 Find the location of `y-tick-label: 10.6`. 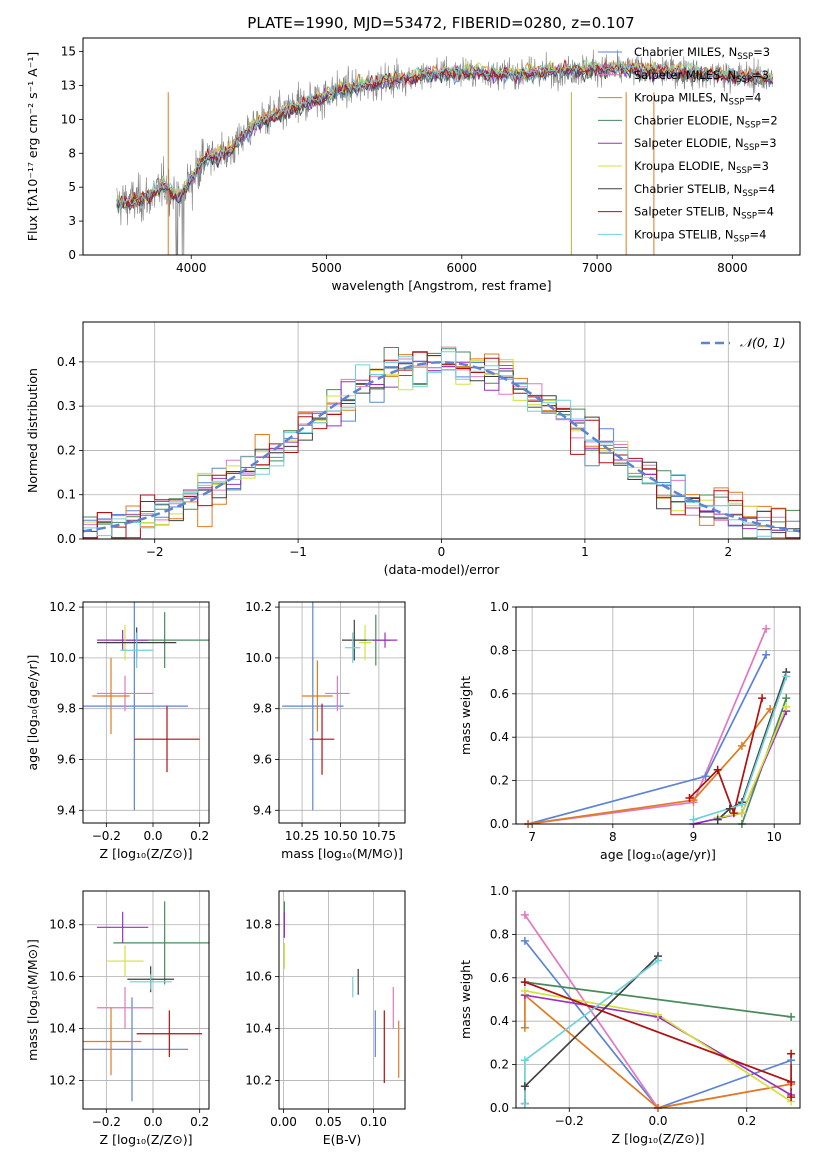

y-tick-label: 10.6 is located at coordinates (258, 977).